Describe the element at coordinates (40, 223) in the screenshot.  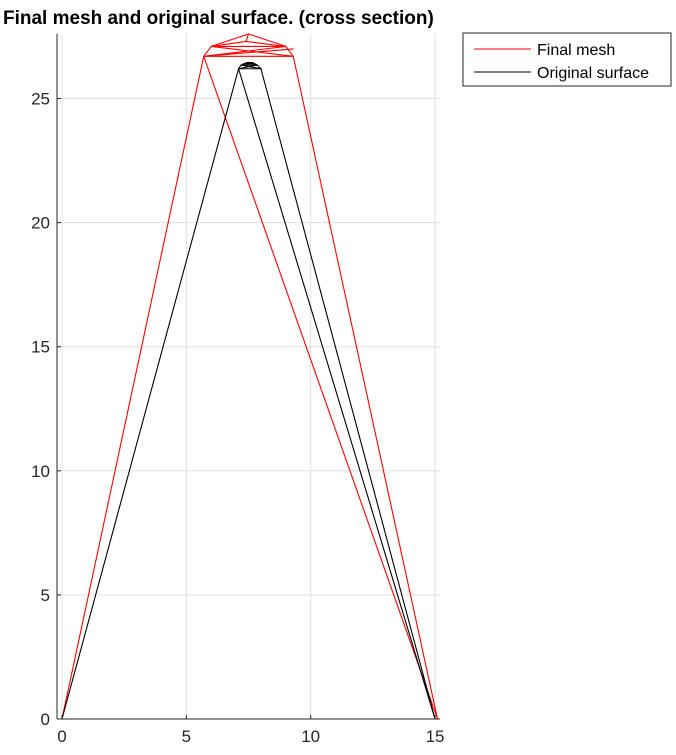
I see `y-tick-label: 20` at that location.